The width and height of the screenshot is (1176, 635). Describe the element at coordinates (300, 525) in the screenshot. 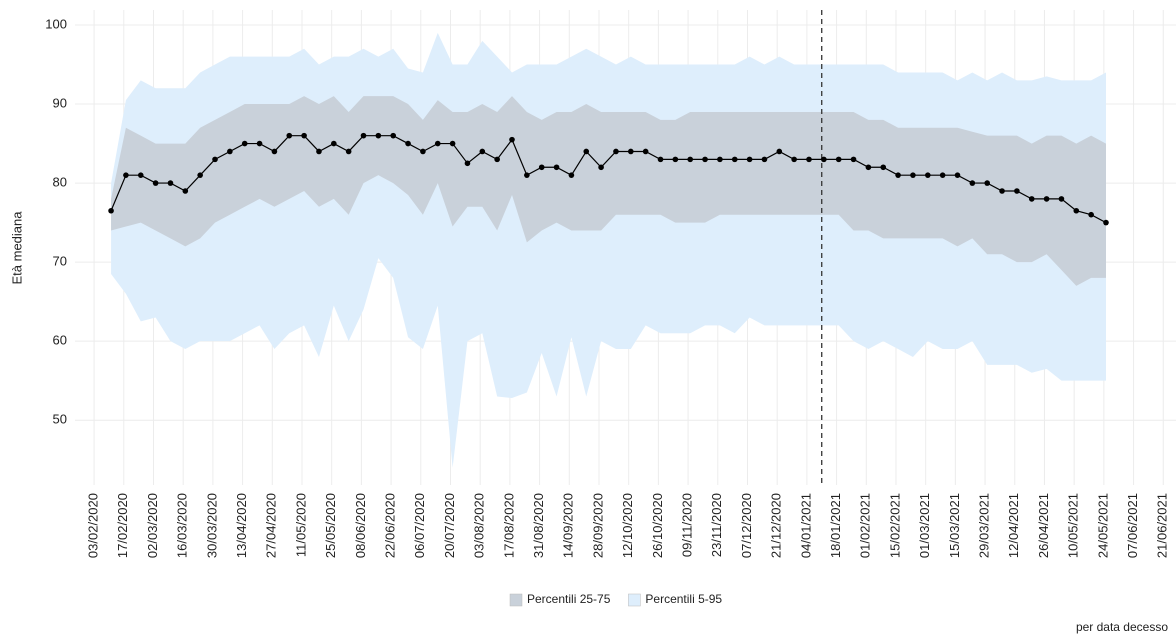

I see `x-tick-label: 11/05/2020` at that location.